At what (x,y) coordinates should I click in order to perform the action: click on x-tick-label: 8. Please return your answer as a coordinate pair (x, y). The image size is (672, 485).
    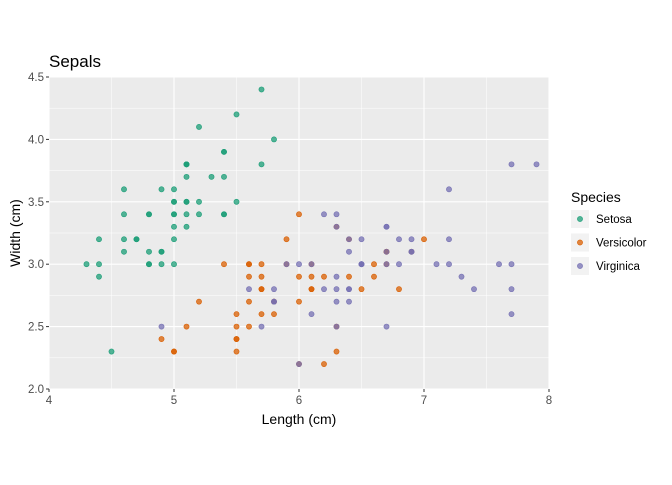
    Looking at the image, I should click on (549, 401).